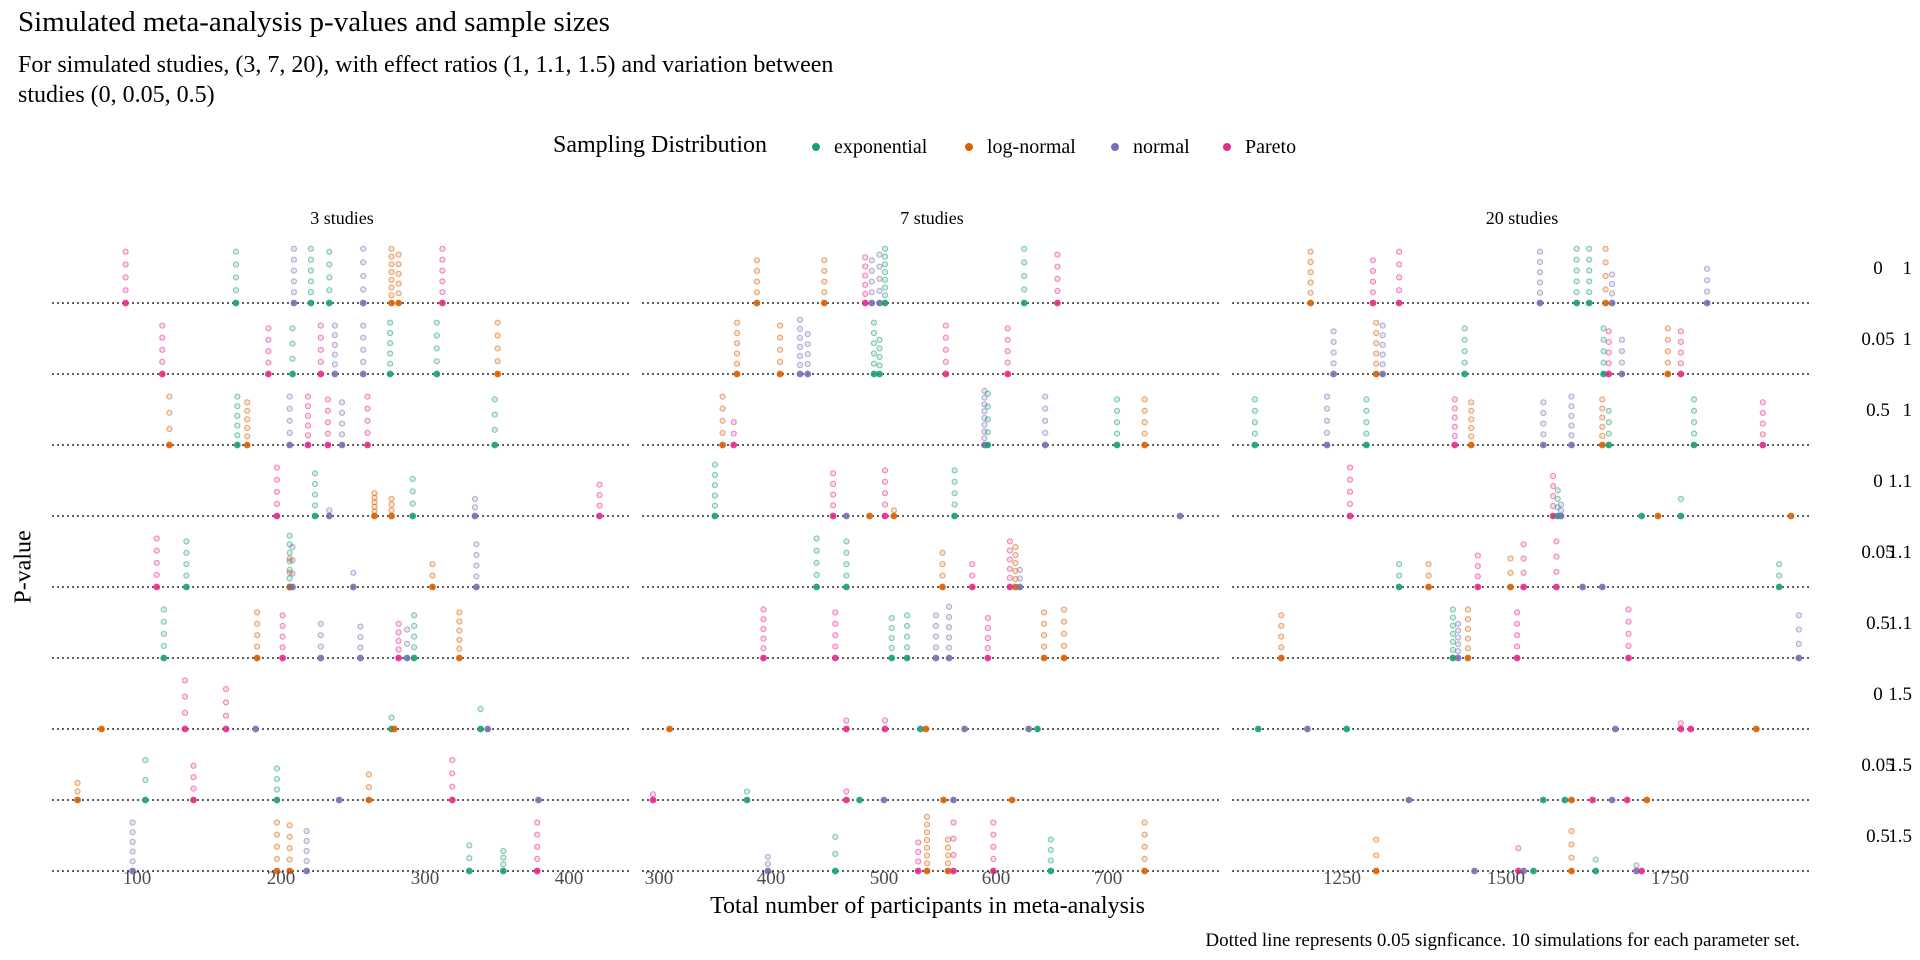 This screenshot has height=960, width=1920. Describe the element at coordinates (969, 147) in the screenshot. I see `legend-key-log-normal` at that location.